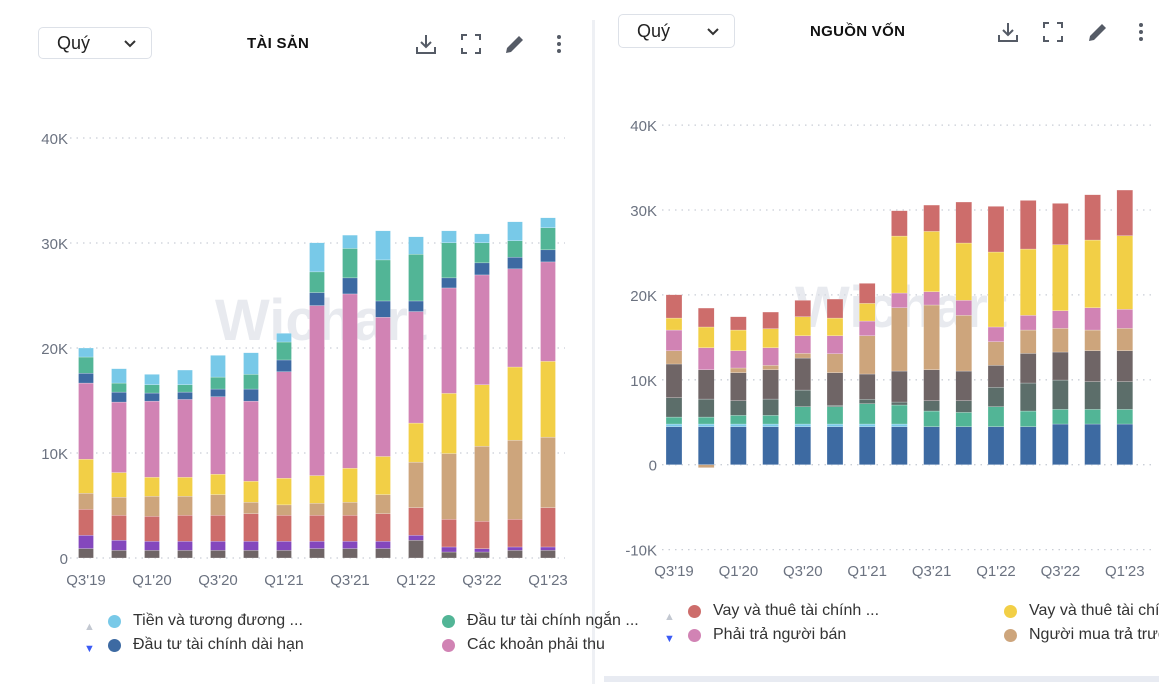 The image size is (1159, 694). I want to click on x-tick-label: Q1'21, so click(867, 571).